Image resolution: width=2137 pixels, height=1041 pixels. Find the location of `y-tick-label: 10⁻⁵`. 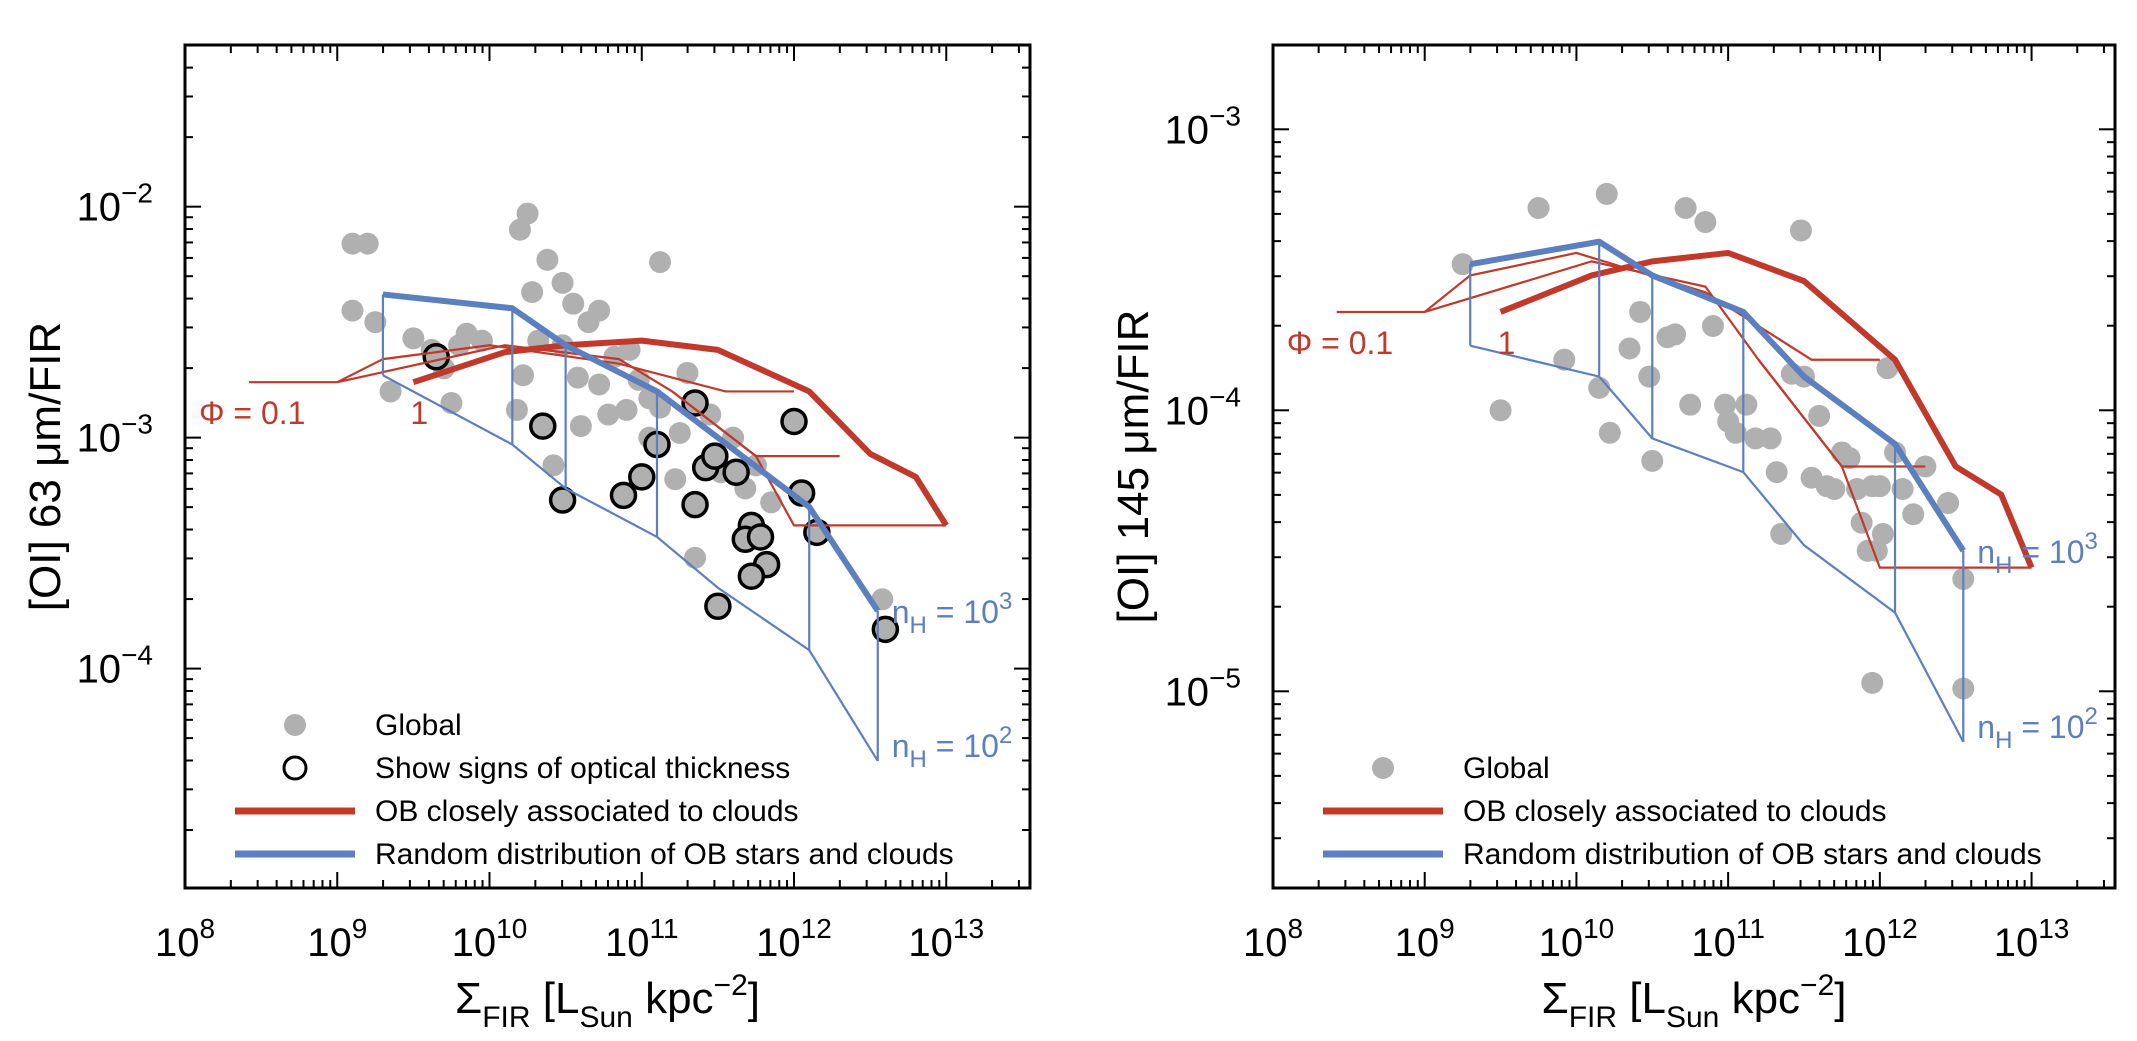

y-tick-label: 10⁻⁵ is located at coordinates (1203, 688).